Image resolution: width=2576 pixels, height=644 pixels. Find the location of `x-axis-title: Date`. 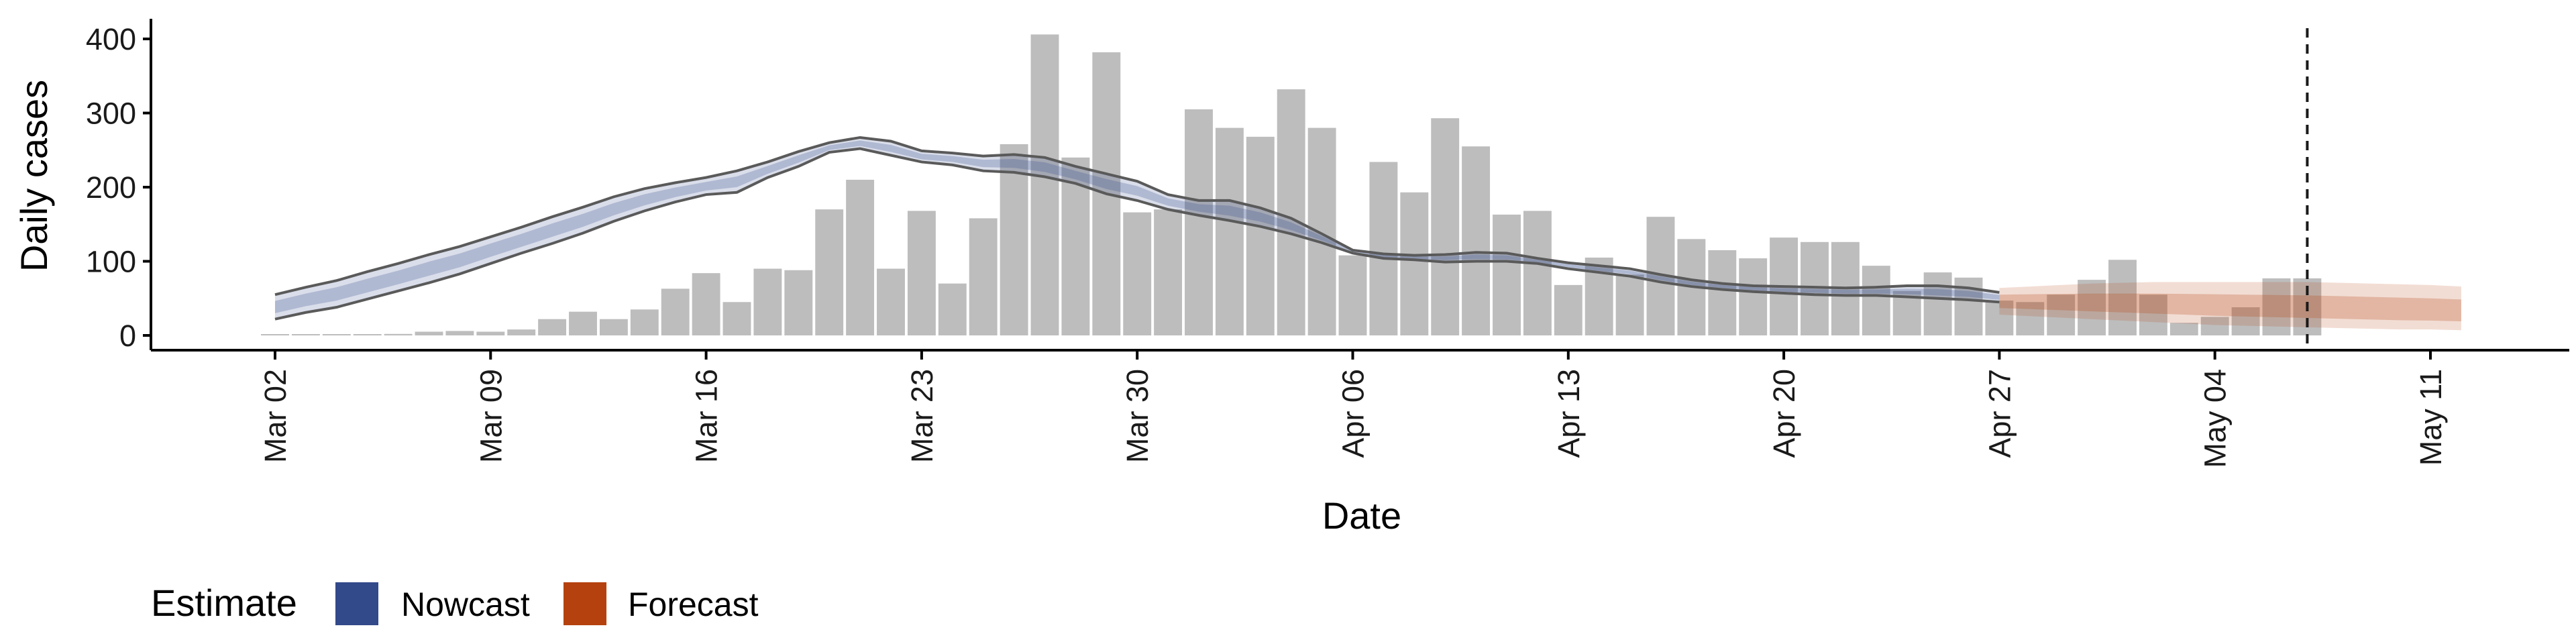

x-axis-title: Date is located at coordinates (1361, 515).